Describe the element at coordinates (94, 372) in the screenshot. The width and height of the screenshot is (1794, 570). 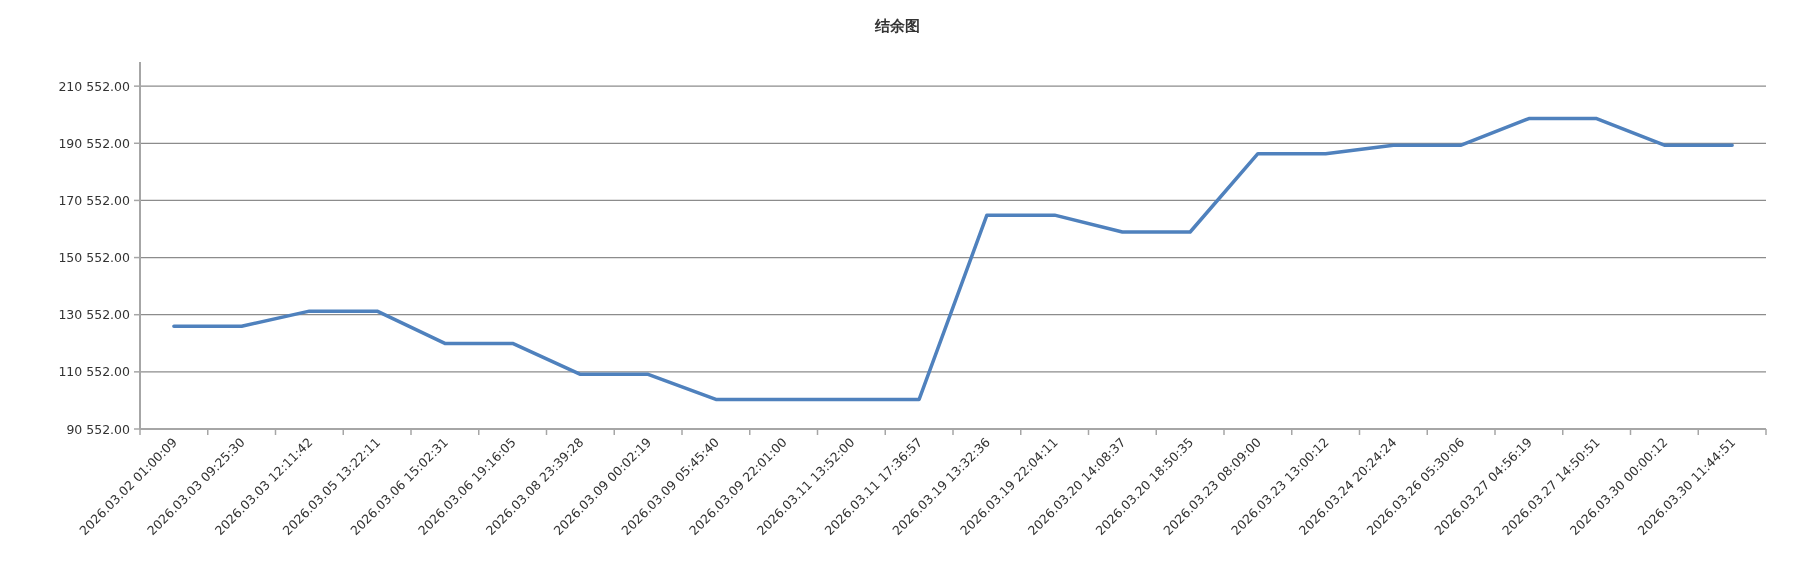
I see `y-tick-label: 110 552.00` at that location.